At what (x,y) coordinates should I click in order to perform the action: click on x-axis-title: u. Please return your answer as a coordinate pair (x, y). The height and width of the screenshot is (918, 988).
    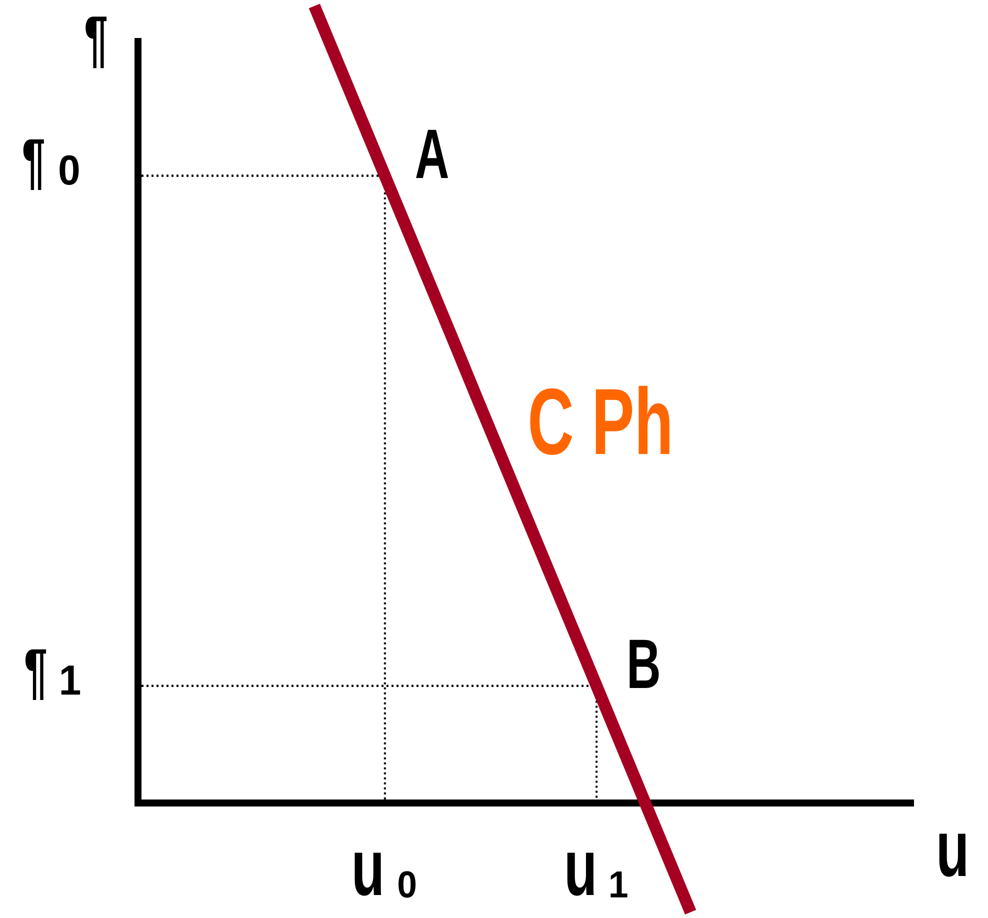
    Looking at the image, I should click on (953, 849).